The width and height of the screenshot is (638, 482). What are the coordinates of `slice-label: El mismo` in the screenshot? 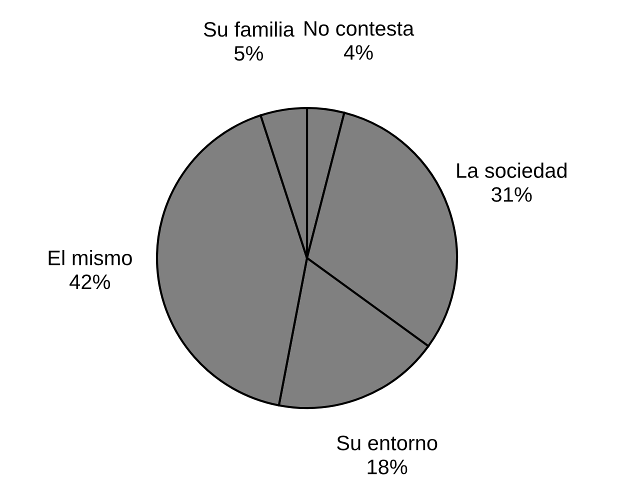 It's located at (90, 258).